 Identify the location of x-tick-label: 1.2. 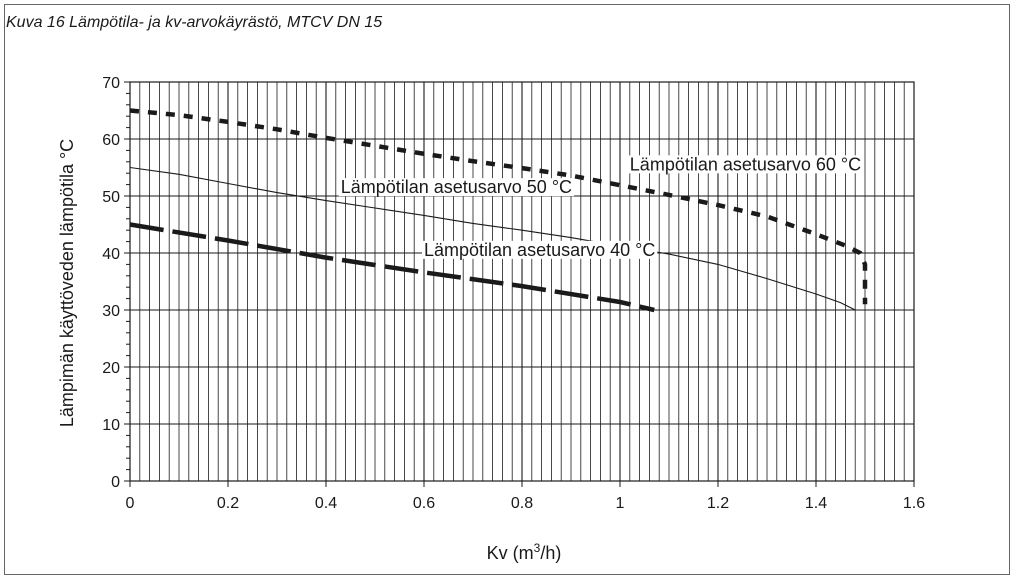
(718, 503).